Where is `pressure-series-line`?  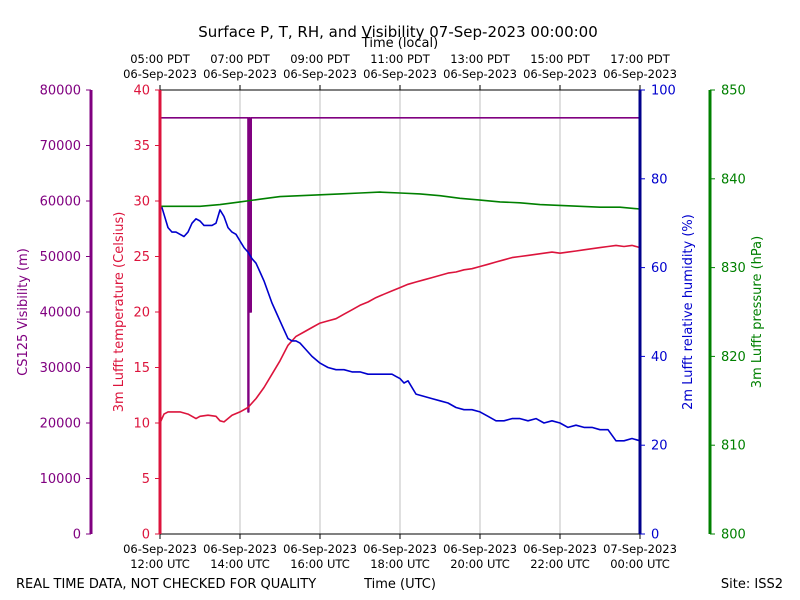 pressure-series-line is located at coordinates (400, 200).